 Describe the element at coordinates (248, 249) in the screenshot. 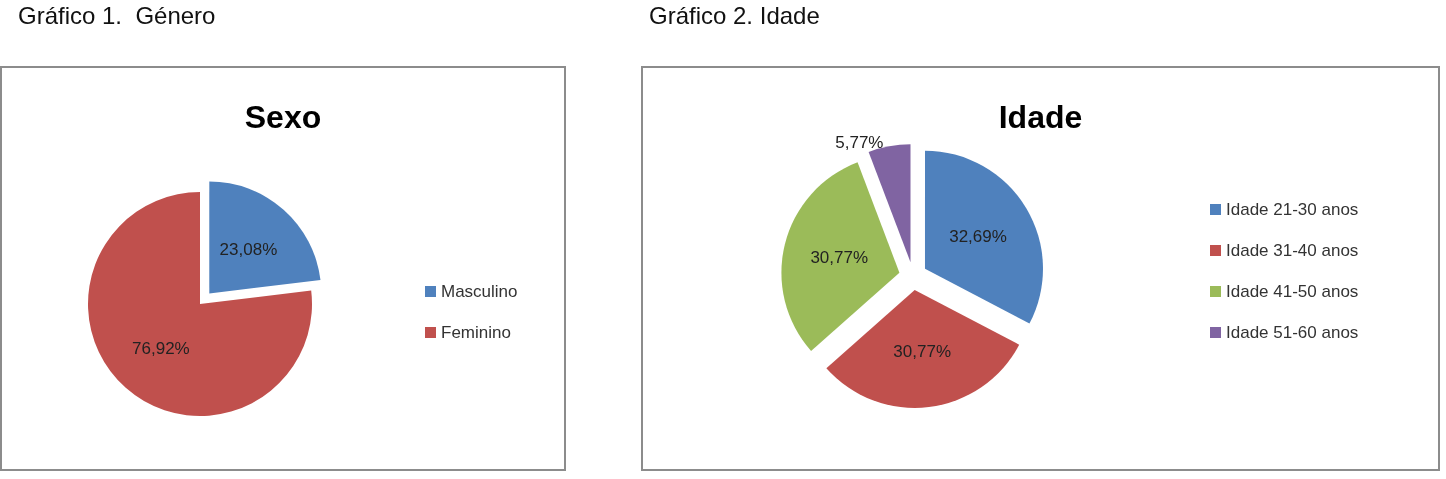

I see `data-label: 23,08%` at that location.